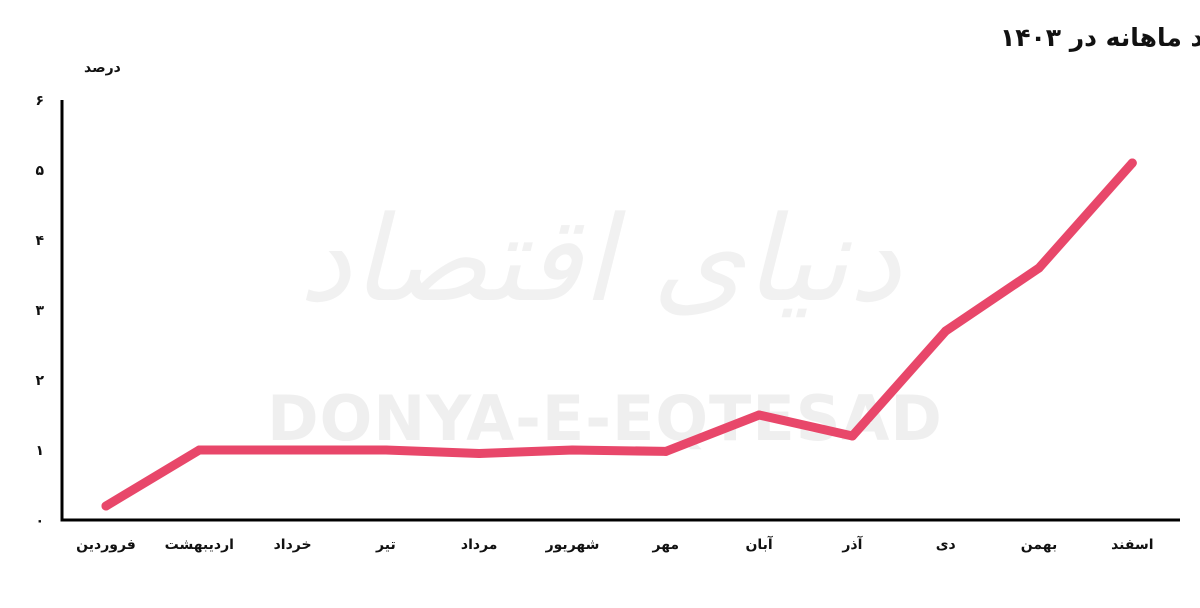 The image size is (1200, 608). Describe the element at coordinates (479, 545) in the screenshot. I see `x-tick-label: مرداد` at that location.